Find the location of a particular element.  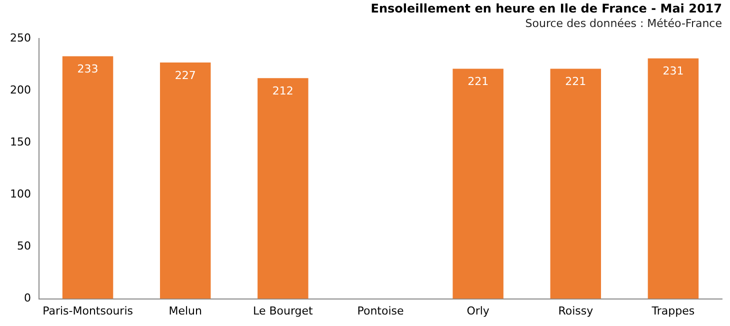

data-label: 231 is located at coordinates (673, 71).